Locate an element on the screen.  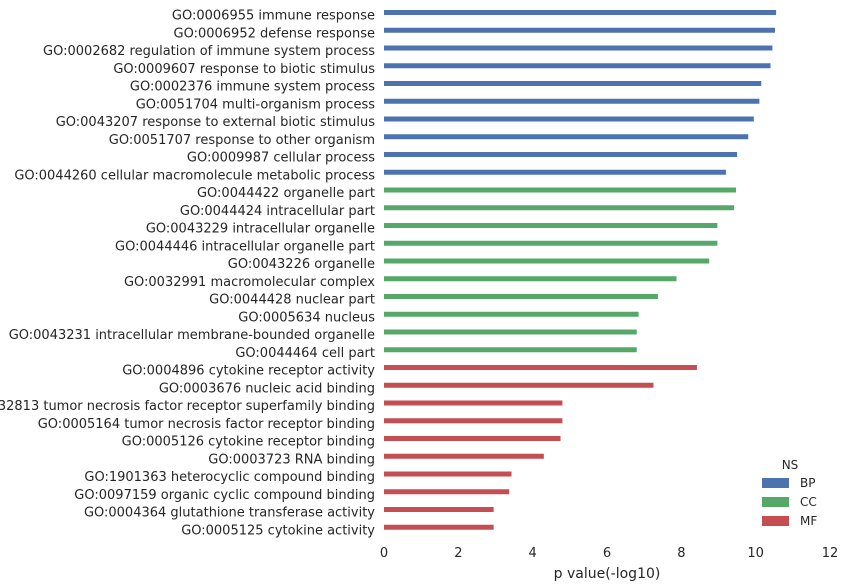
category-label: GO:0003676 nucleic acid binding is located at coordinates (267, 388).